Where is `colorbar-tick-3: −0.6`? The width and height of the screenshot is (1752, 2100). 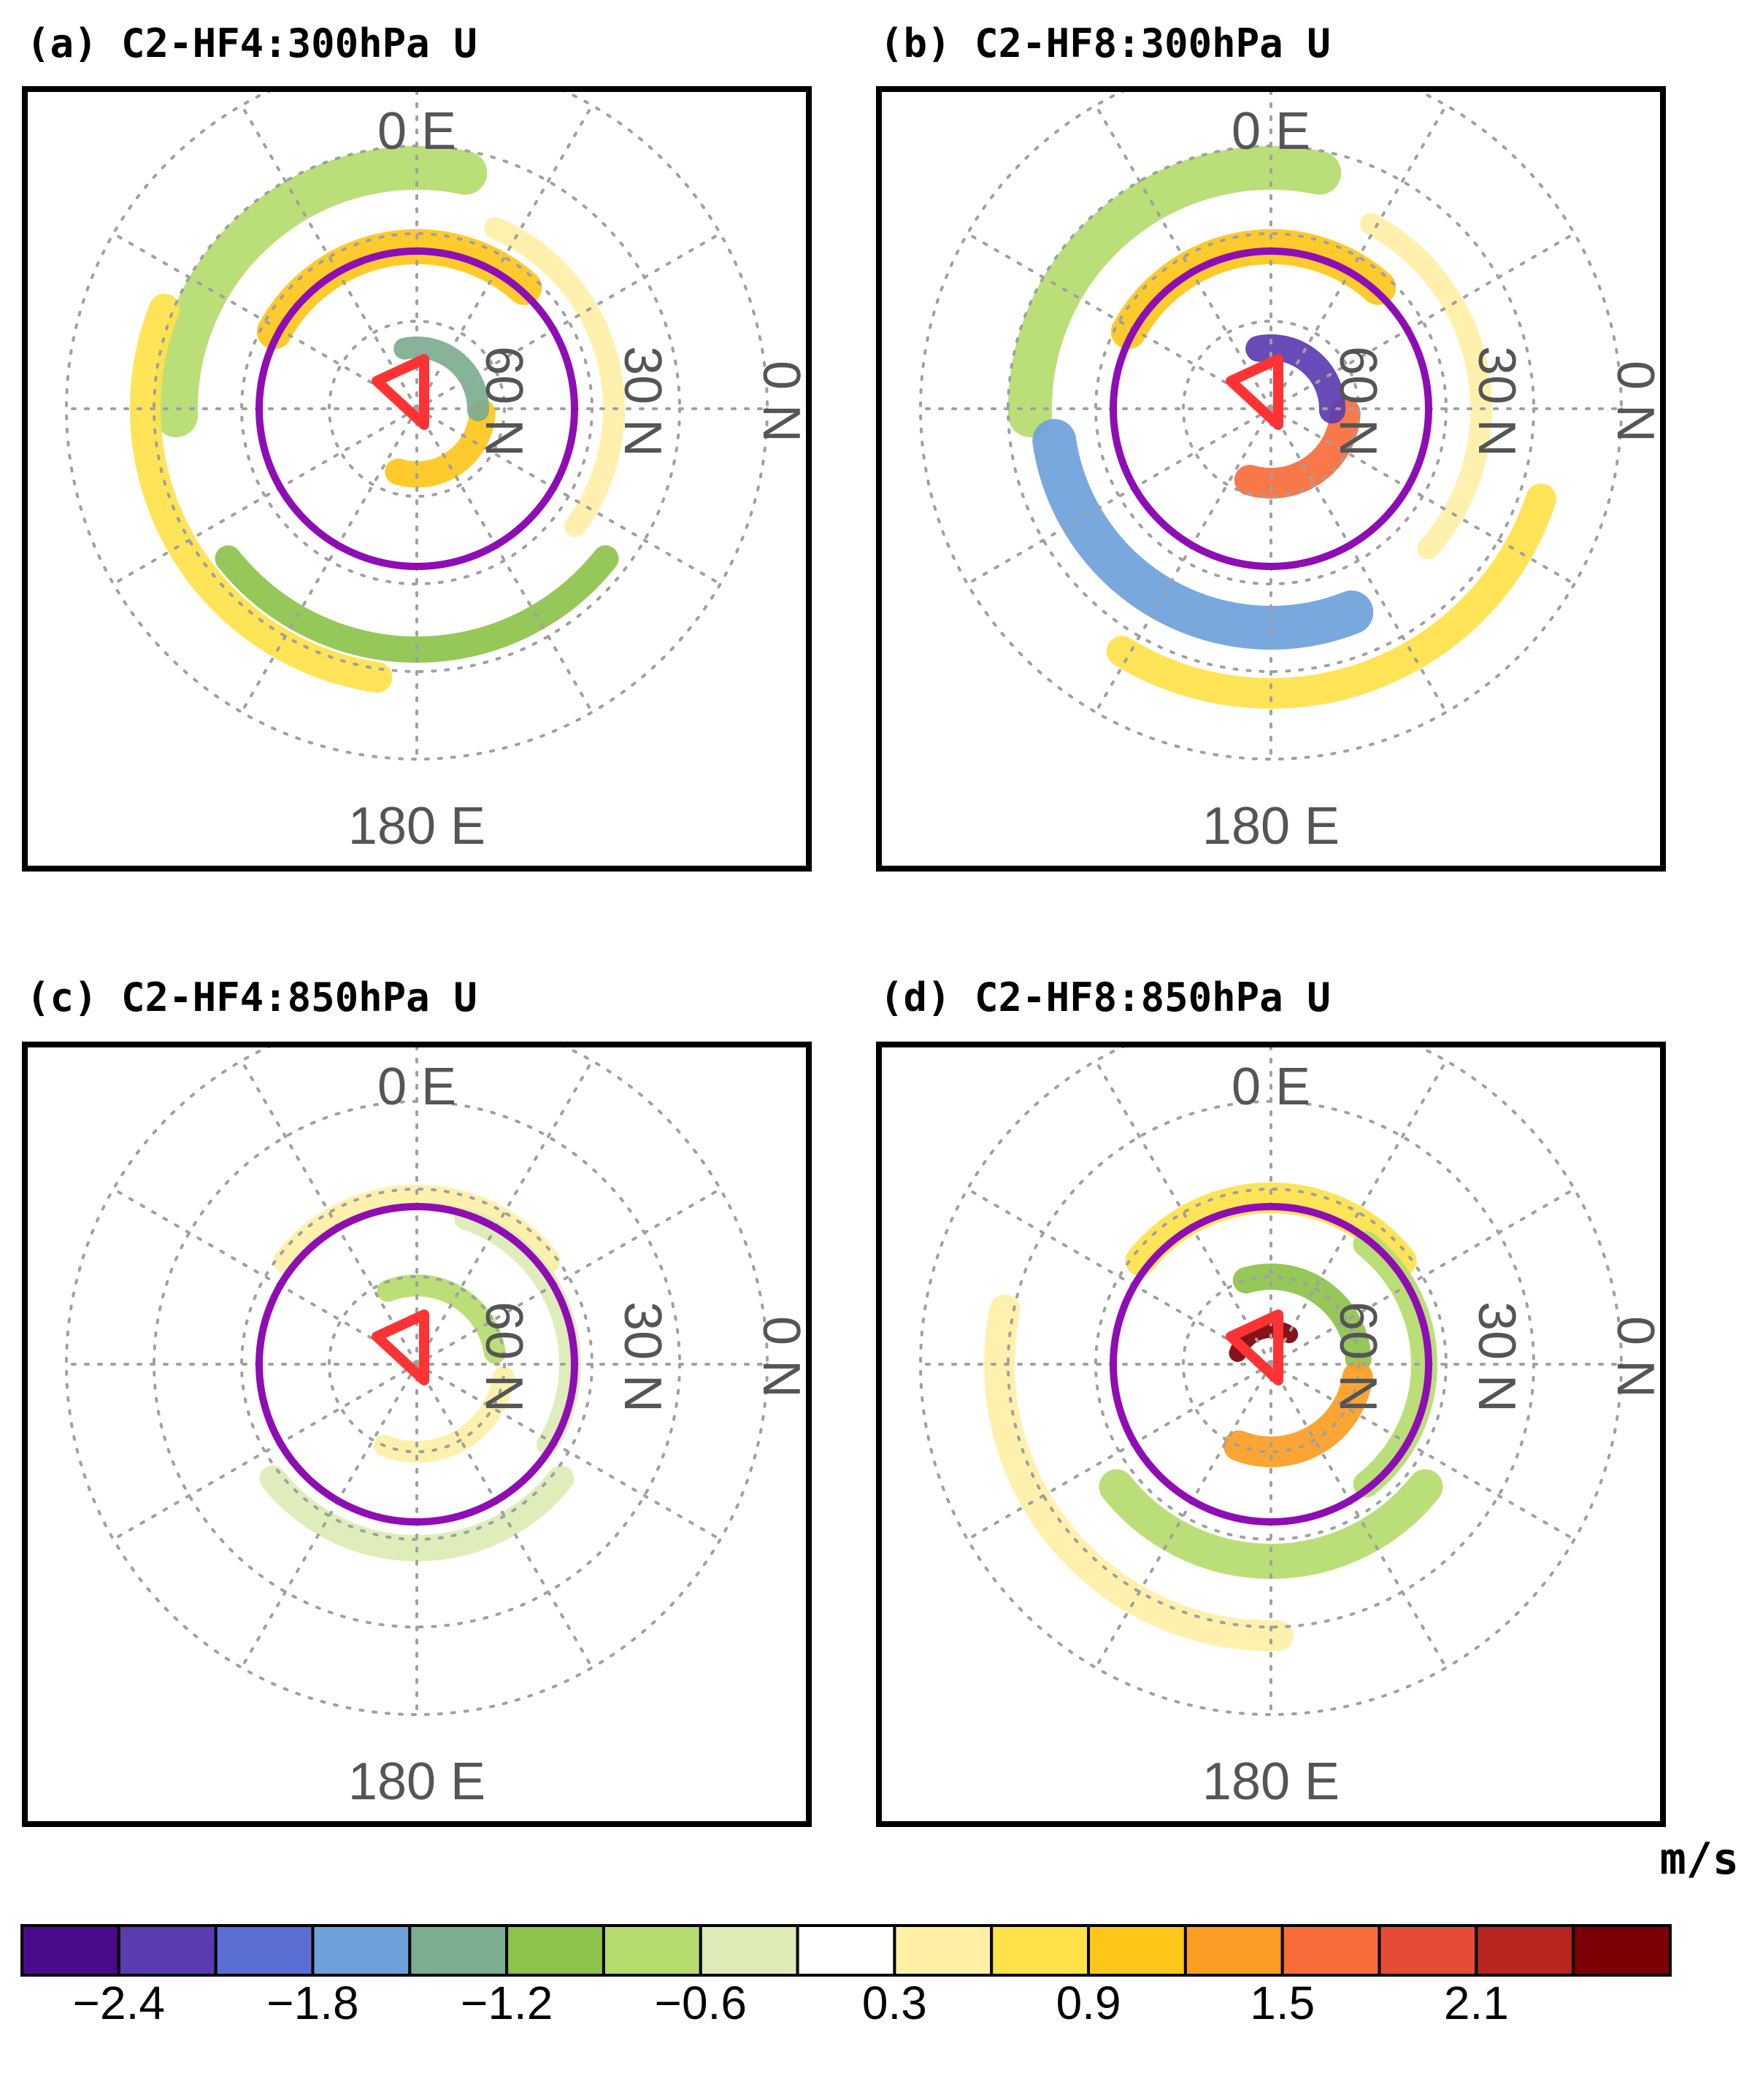
colorbar-tick-3: −0.6 is located at coordinates (701, 2003).